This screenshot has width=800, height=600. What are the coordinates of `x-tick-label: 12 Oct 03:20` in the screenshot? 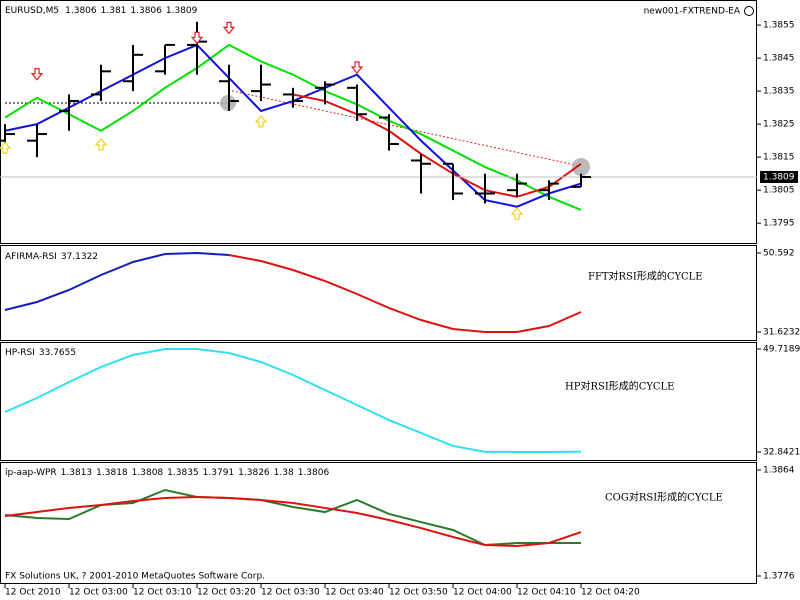 It's located at (226, 593).